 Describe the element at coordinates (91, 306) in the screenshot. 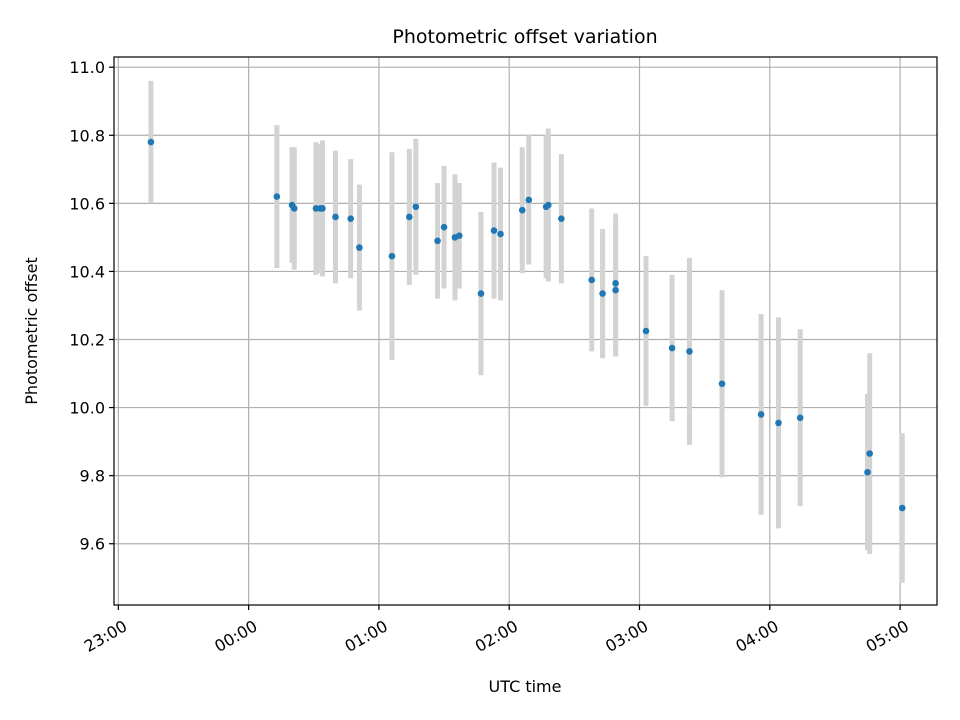

I see `y-axis: 9.6 9.8 10.0 10.2 10.4 10.6 10.8 11.0` at that location.